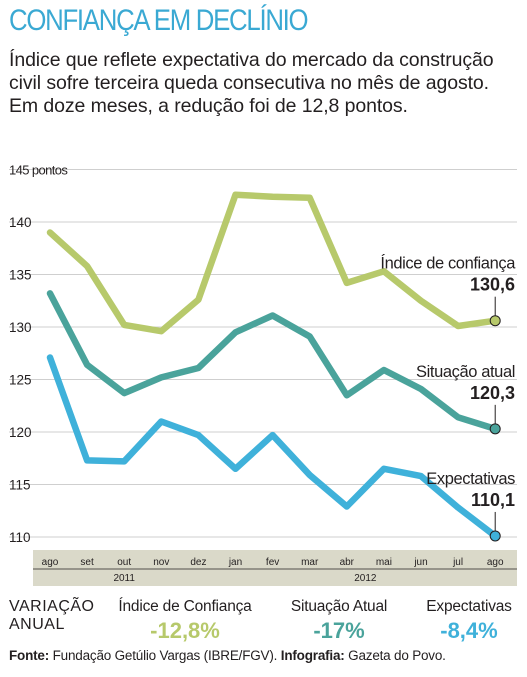  What do you see at coordinates (235, 562) in the screenshot?
I see `x-tick-label: jan` at bounding box center [235, 562].